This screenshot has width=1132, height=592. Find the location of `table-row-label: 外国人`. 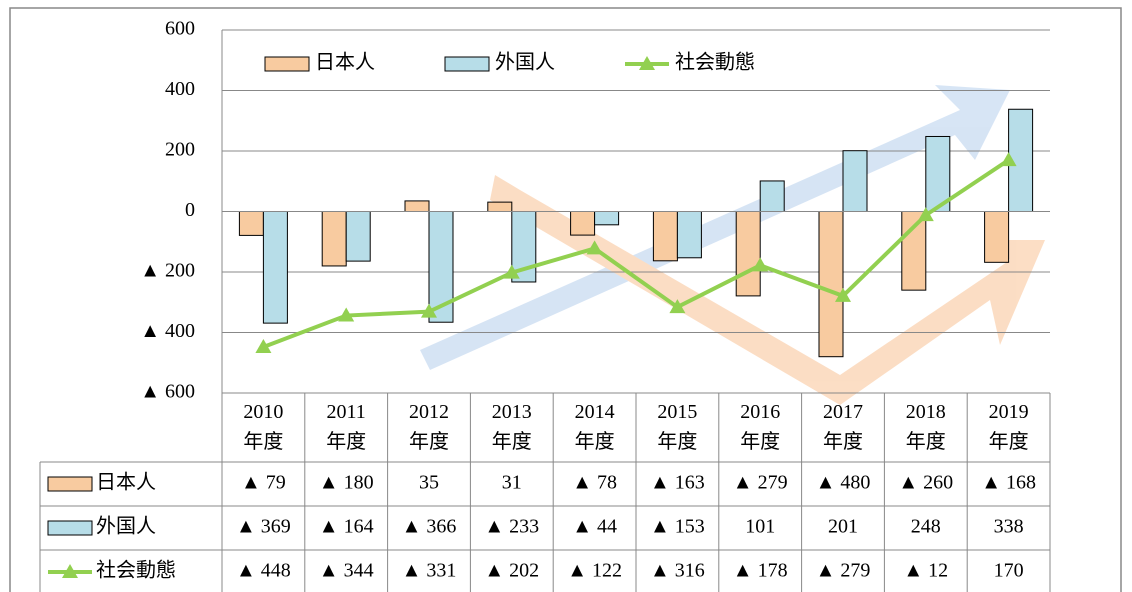

table-row-label: 外国人 is located at coordinates (126, 526).